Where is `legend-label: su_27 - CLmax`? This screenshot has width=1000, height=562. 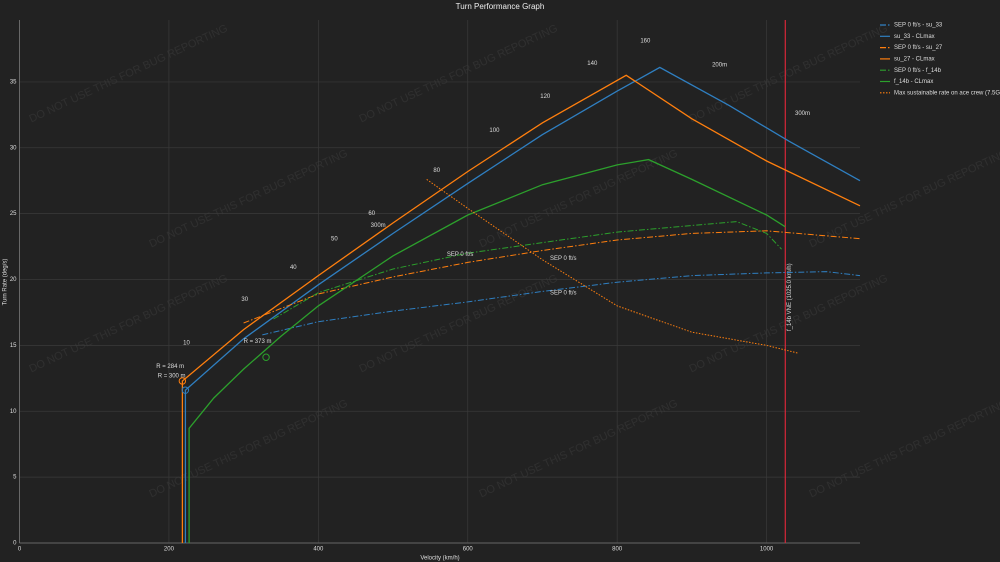
legend-label: su_27 - CLmax is located at coordinates (914, 59).